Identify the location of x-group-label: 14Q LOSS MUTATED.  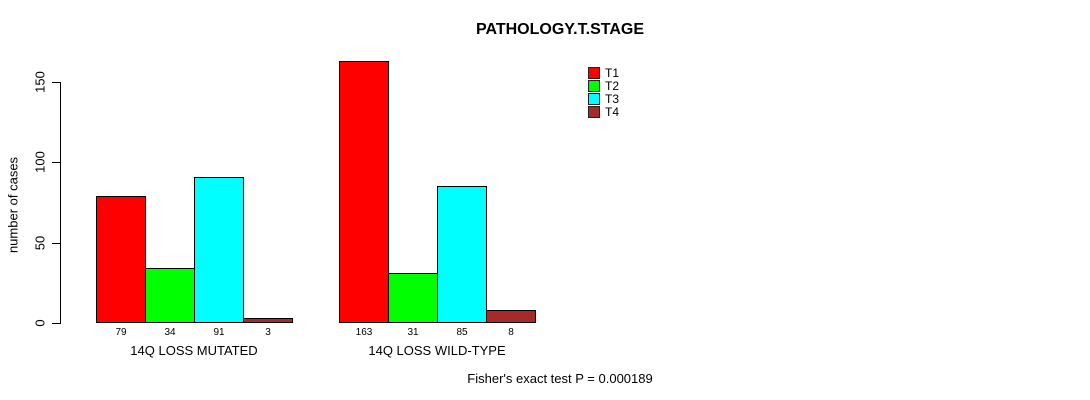
(194, 350).